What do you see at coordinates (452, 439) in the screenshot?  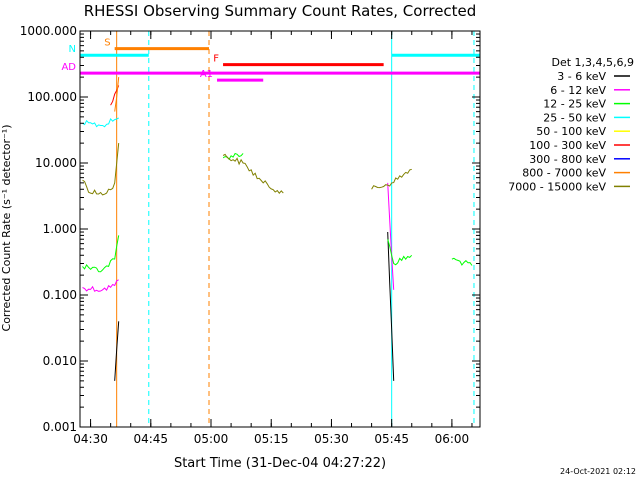 I see `x-tick-label-6: 06:00` at bounding box center [452, 439].